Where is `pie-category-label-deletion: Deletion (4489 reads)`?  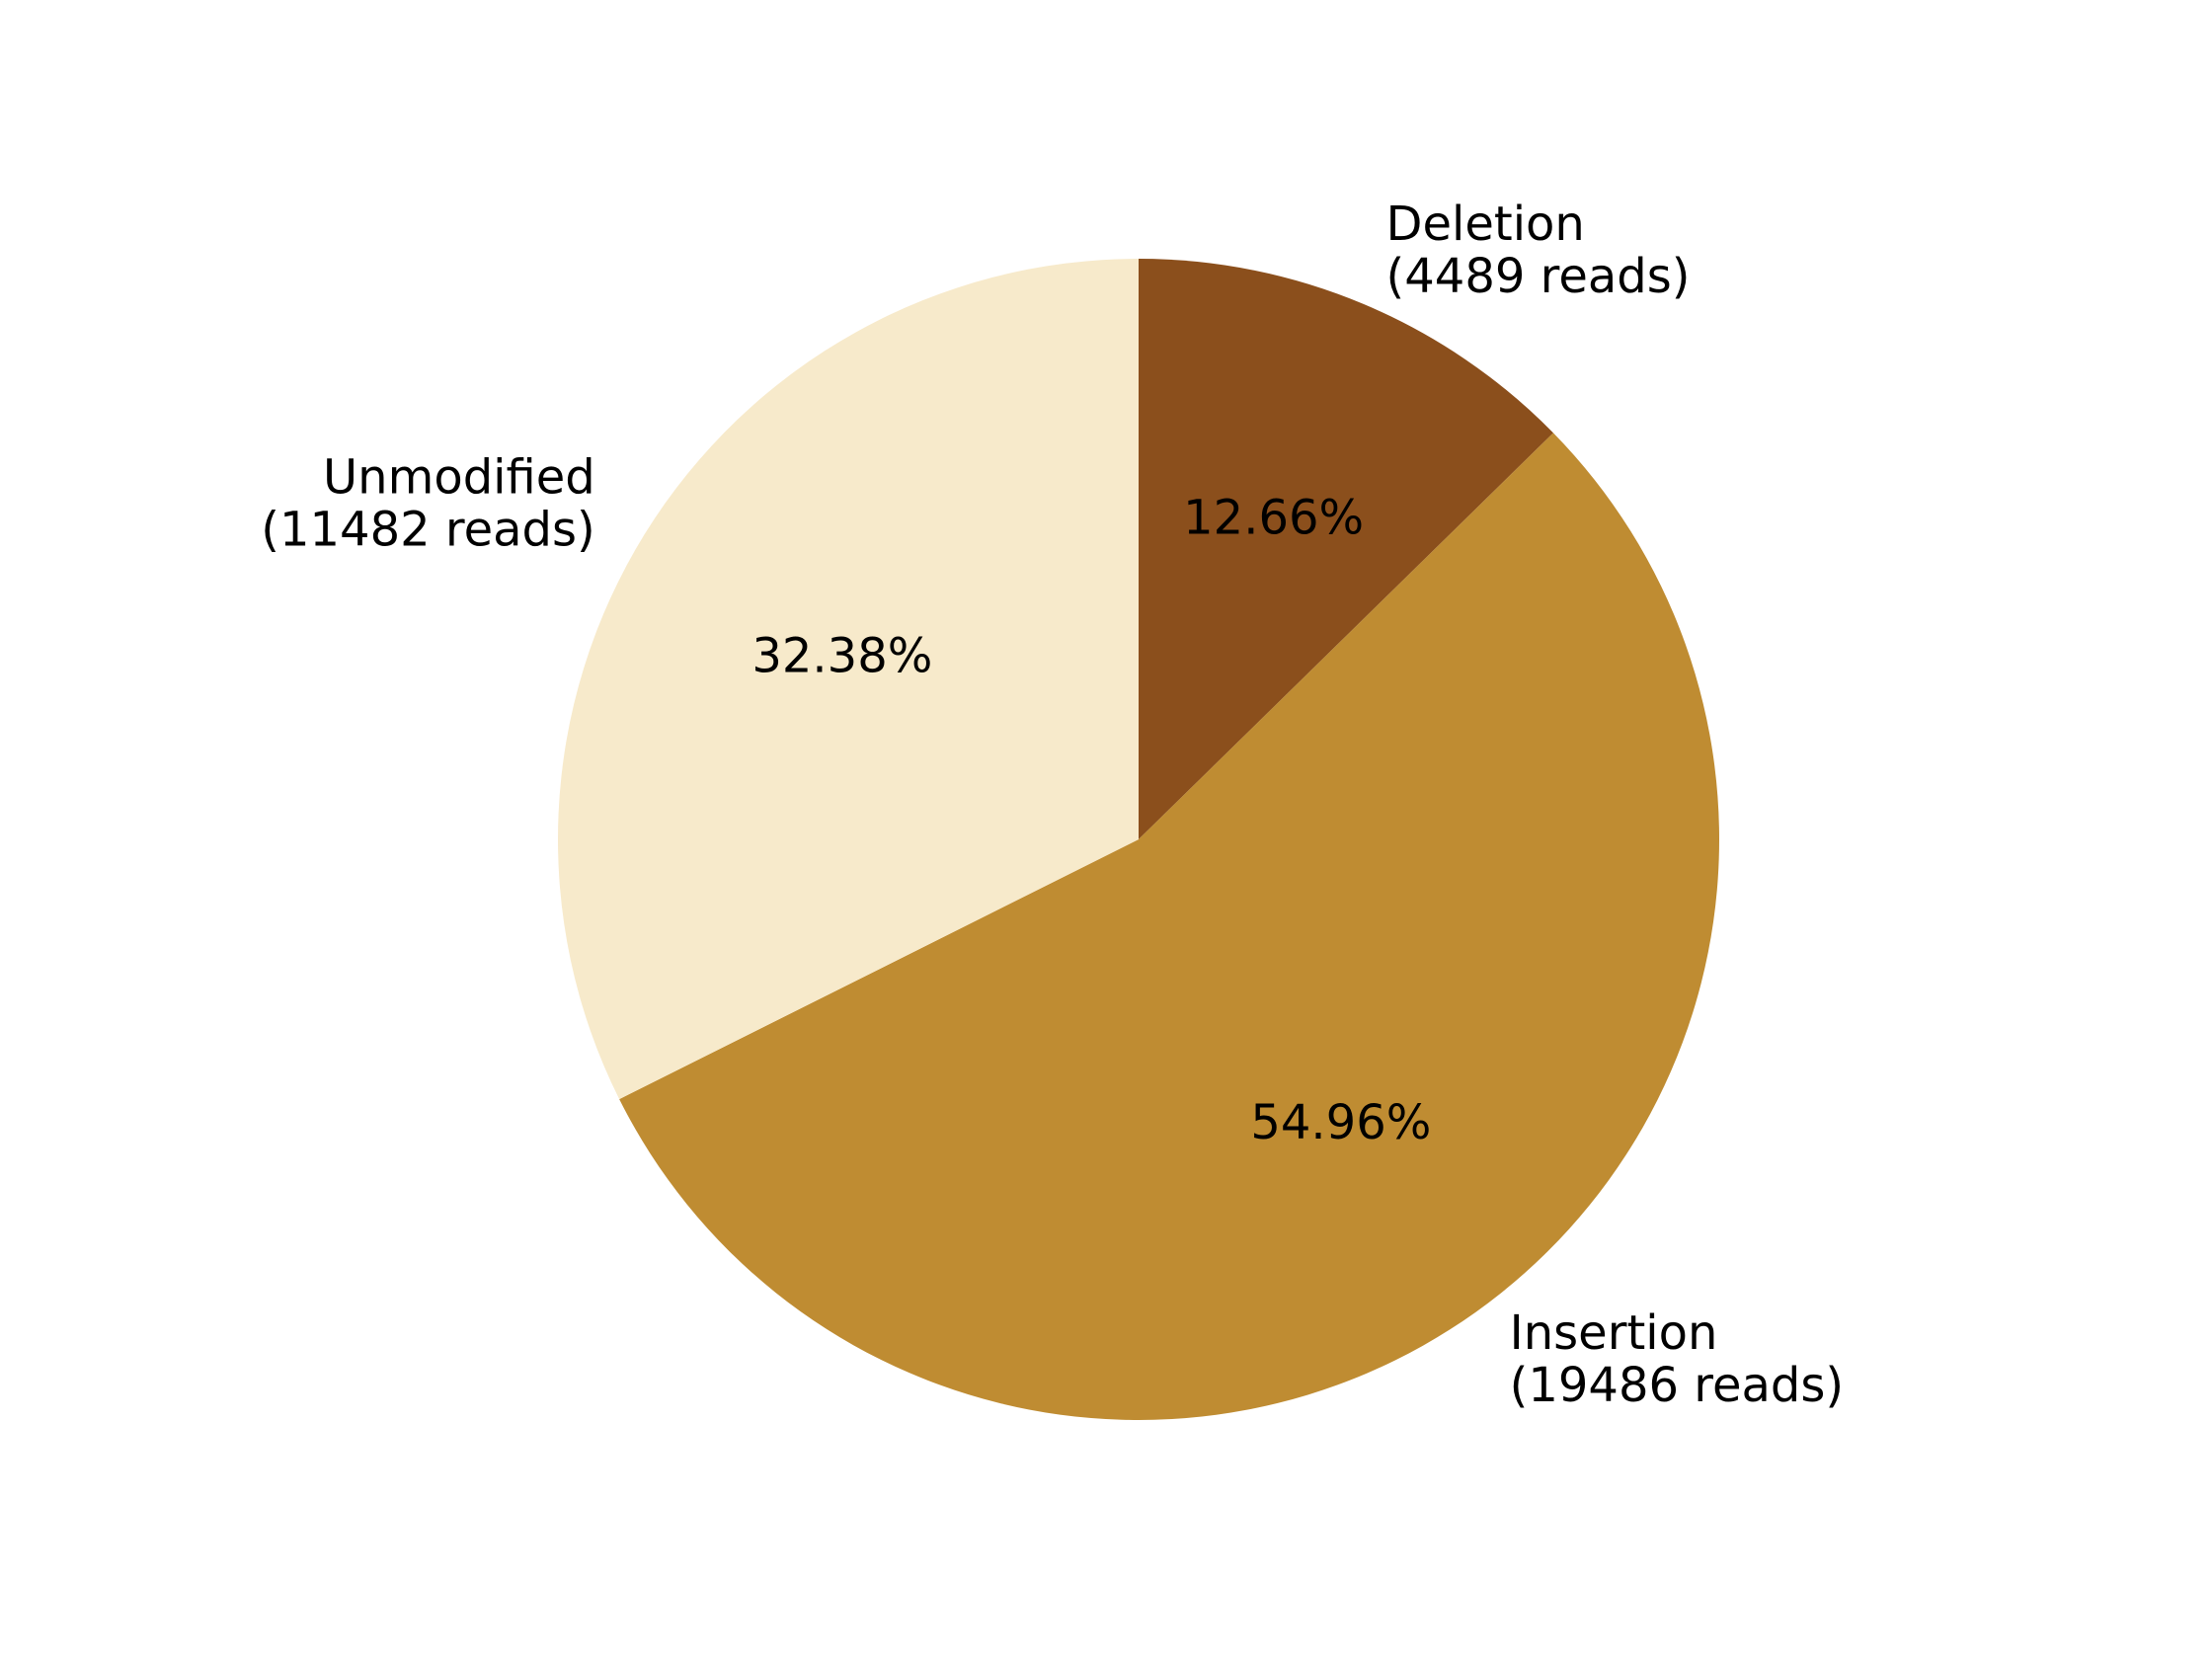 pie-category-label-deletion: Deletion (4489 reads) is located at coordinates (1539, 251).